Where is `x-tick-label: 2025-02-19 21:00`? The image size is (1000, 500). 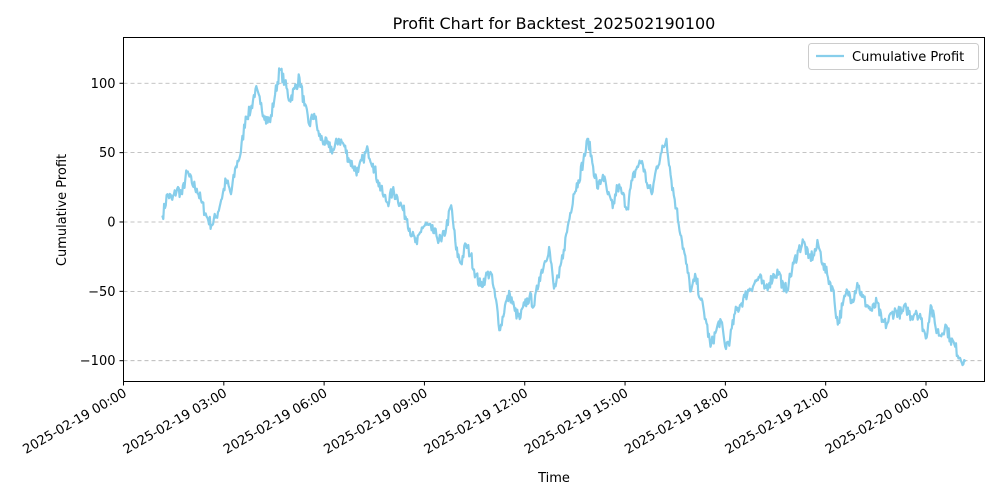 x-tick-label: 2025-02-19 21:00 is located at coordinates (777, 422).